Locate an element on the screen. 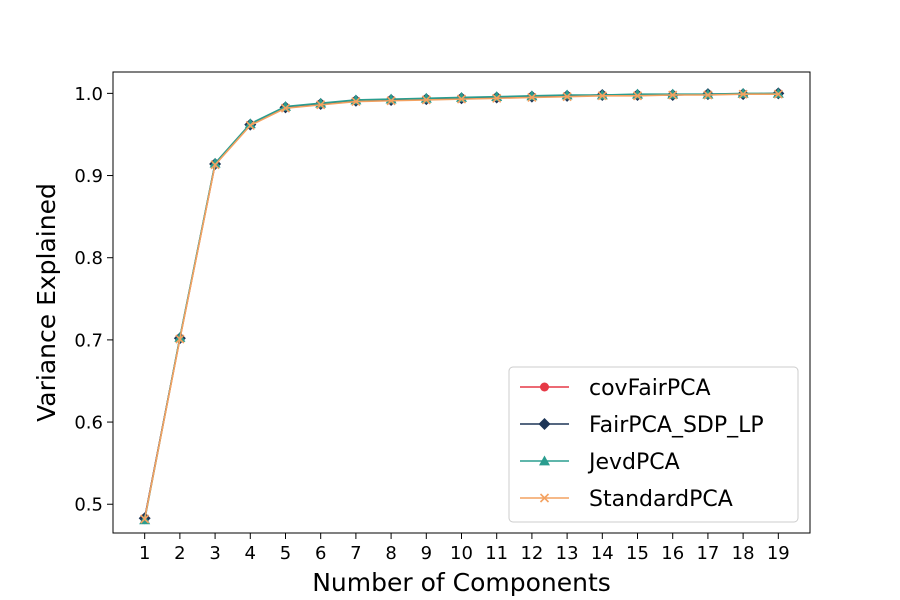  y-axis-label: Variance Explained is located at coordinates (46, 302).